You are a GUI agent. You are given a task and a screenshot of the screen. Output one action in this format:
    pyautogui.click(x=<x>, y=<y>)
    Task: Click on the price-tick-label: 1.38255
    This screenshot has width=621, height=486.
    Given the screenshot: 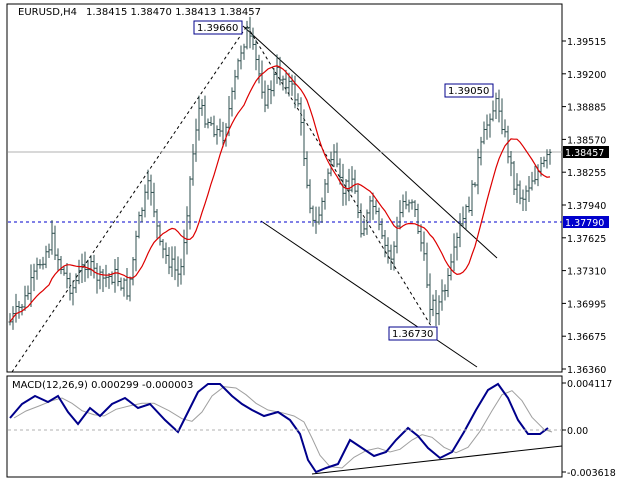 What is the action you would take?
    pyautogui.click(x=586, y=173)
    